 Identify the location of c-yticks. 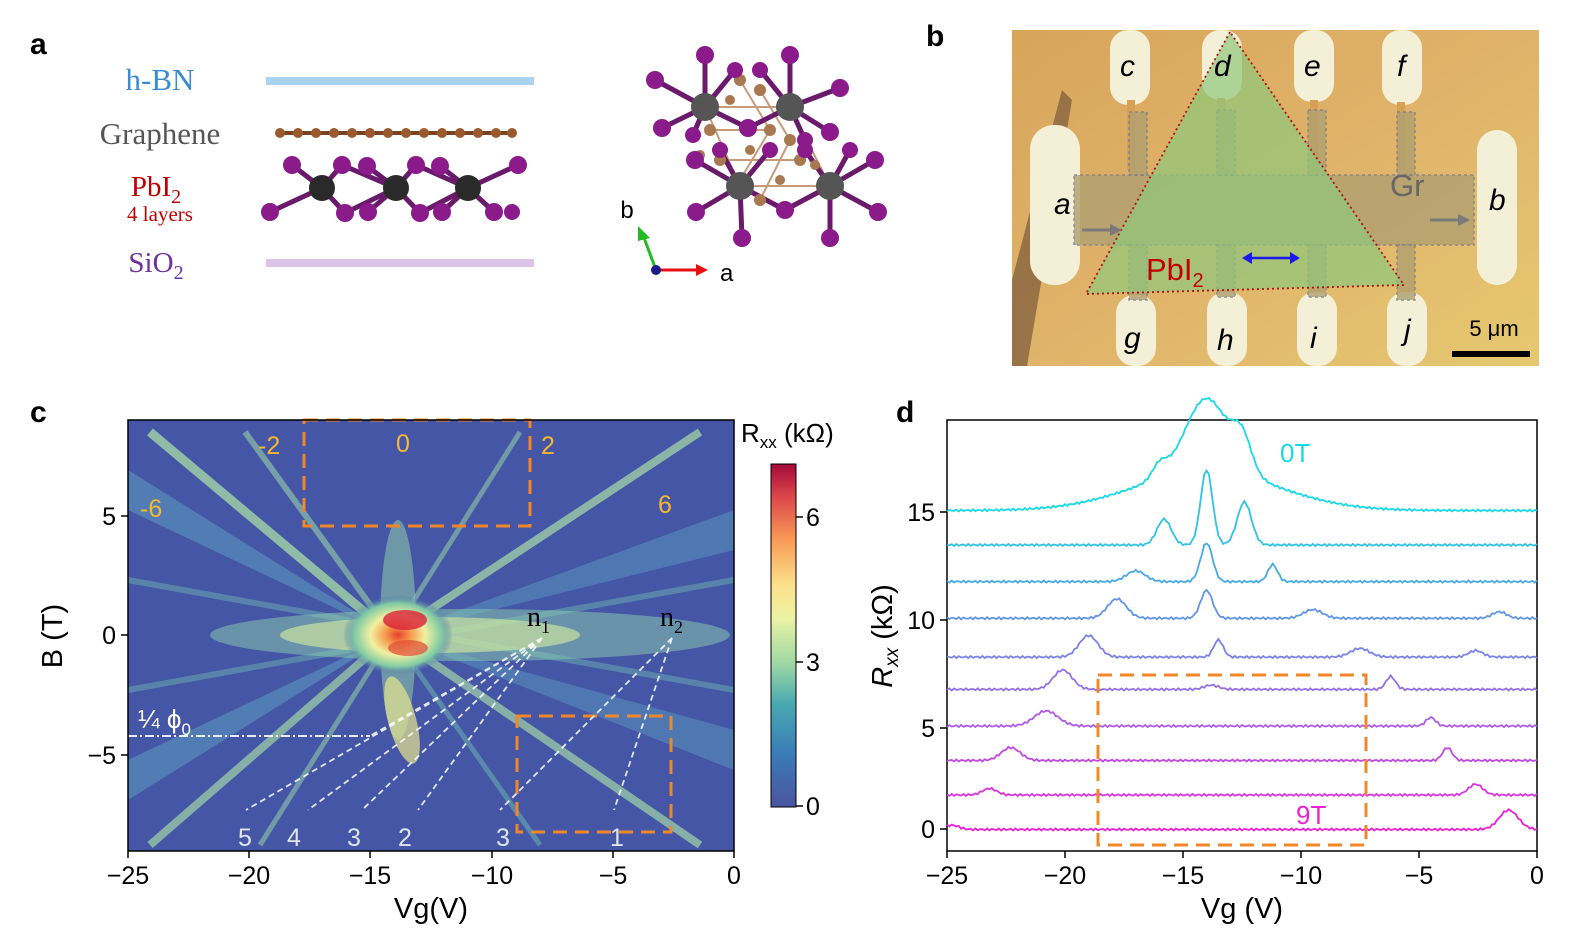
(124, 635).